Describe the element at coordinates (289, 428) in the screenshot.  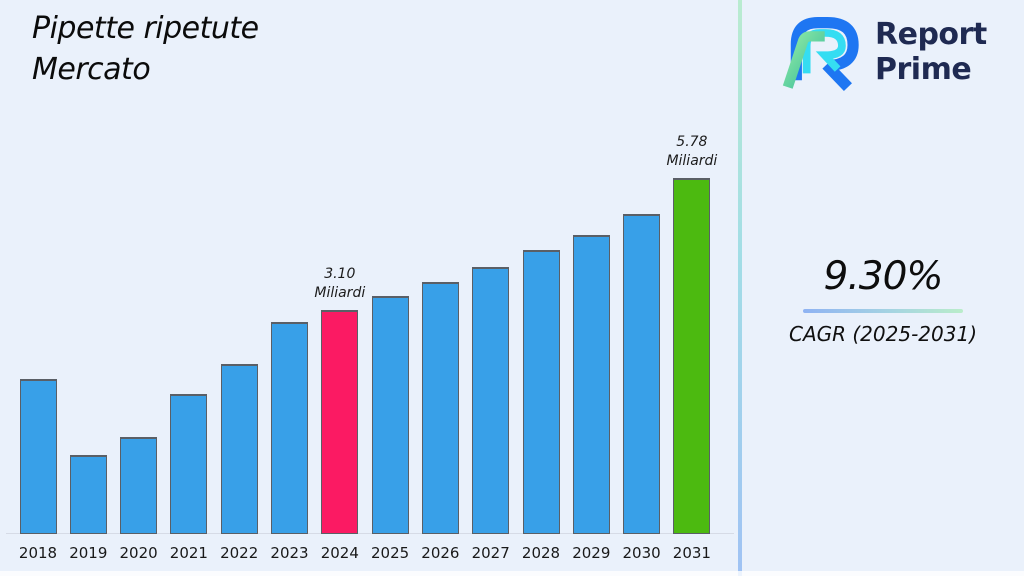
I see `bar-2023` at that location.